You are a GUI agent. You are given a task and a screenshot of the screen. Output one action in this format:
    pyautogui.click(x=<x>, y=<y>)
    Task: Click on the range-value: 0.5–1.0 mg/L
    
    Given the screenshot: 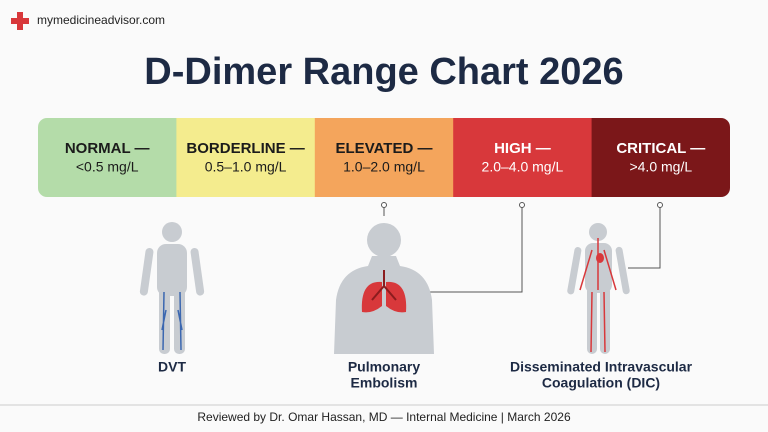 What is the action you would take?
    pyautogui.click(x=246, y=167)
    